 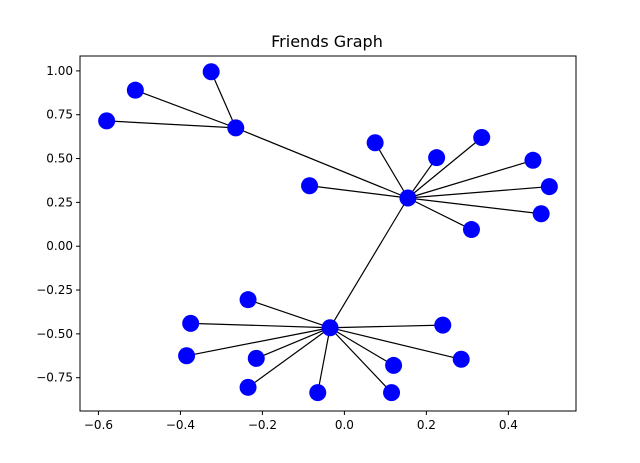 I want to click on node-n21, so click(x=394, y=365).